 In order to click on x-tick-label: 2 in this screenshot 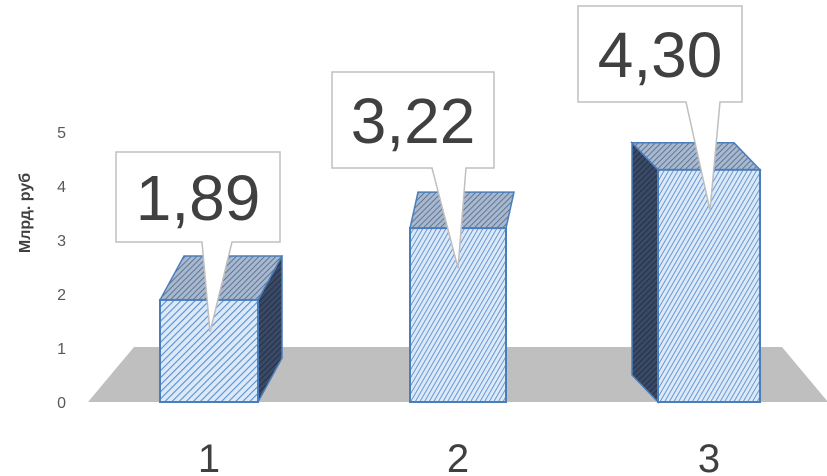, I will do `click(458, 456)`.